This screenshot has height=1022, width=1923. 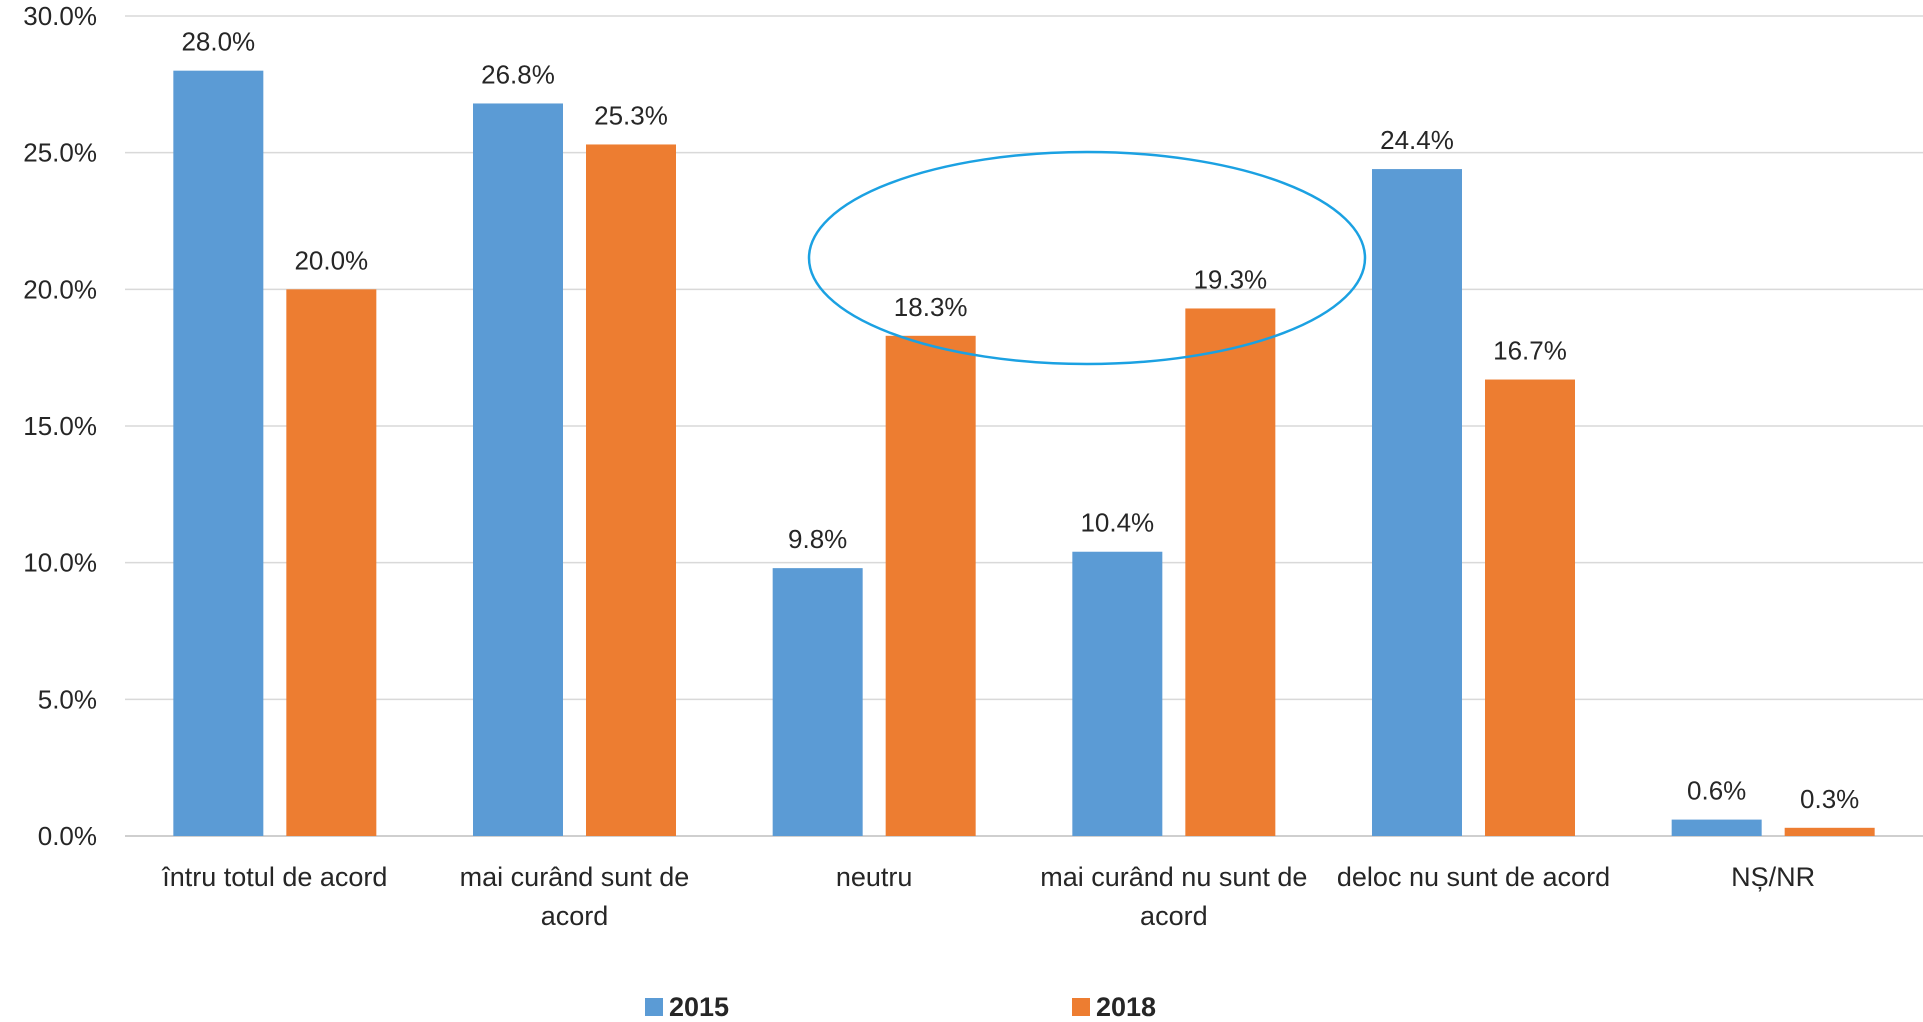 What do you see at coordinates (60, 153) in the screenshot?
I see `y-tick-label: 25.0%` at bounding box center [60, 153].